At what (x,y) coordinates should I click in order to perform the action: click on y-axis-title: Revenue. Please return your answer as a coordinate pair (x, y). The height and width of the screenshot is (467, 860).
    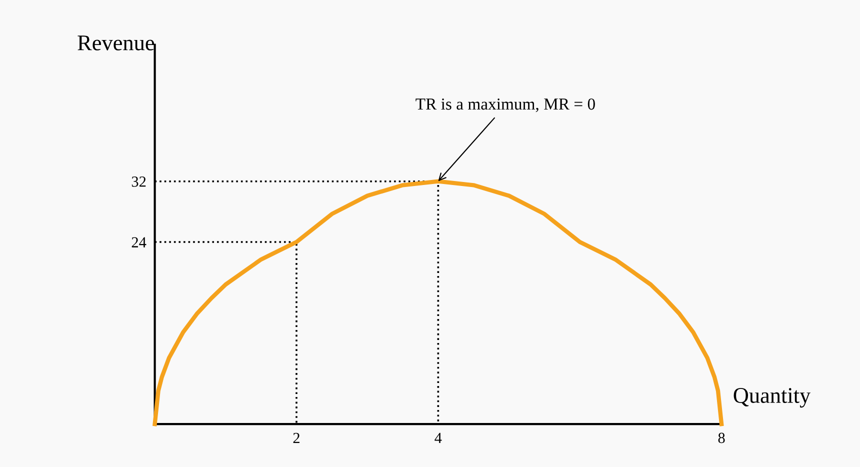
    Looking at the image, I should click on (116, 43).